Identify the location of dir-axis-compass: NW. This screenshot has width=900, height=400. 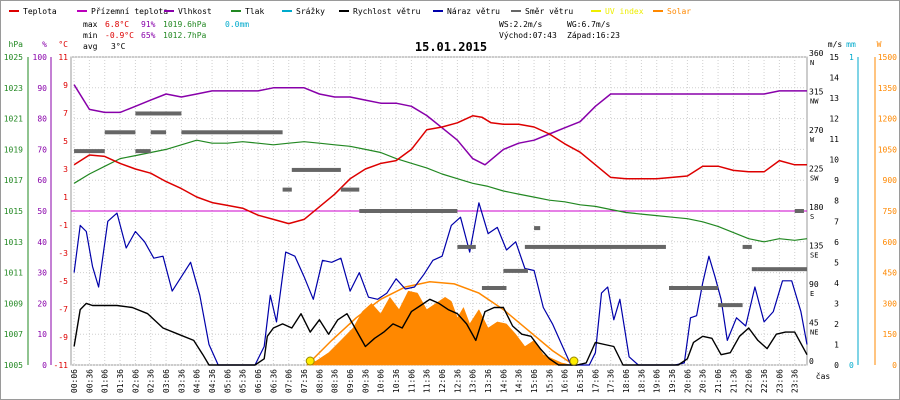
(814, 102).